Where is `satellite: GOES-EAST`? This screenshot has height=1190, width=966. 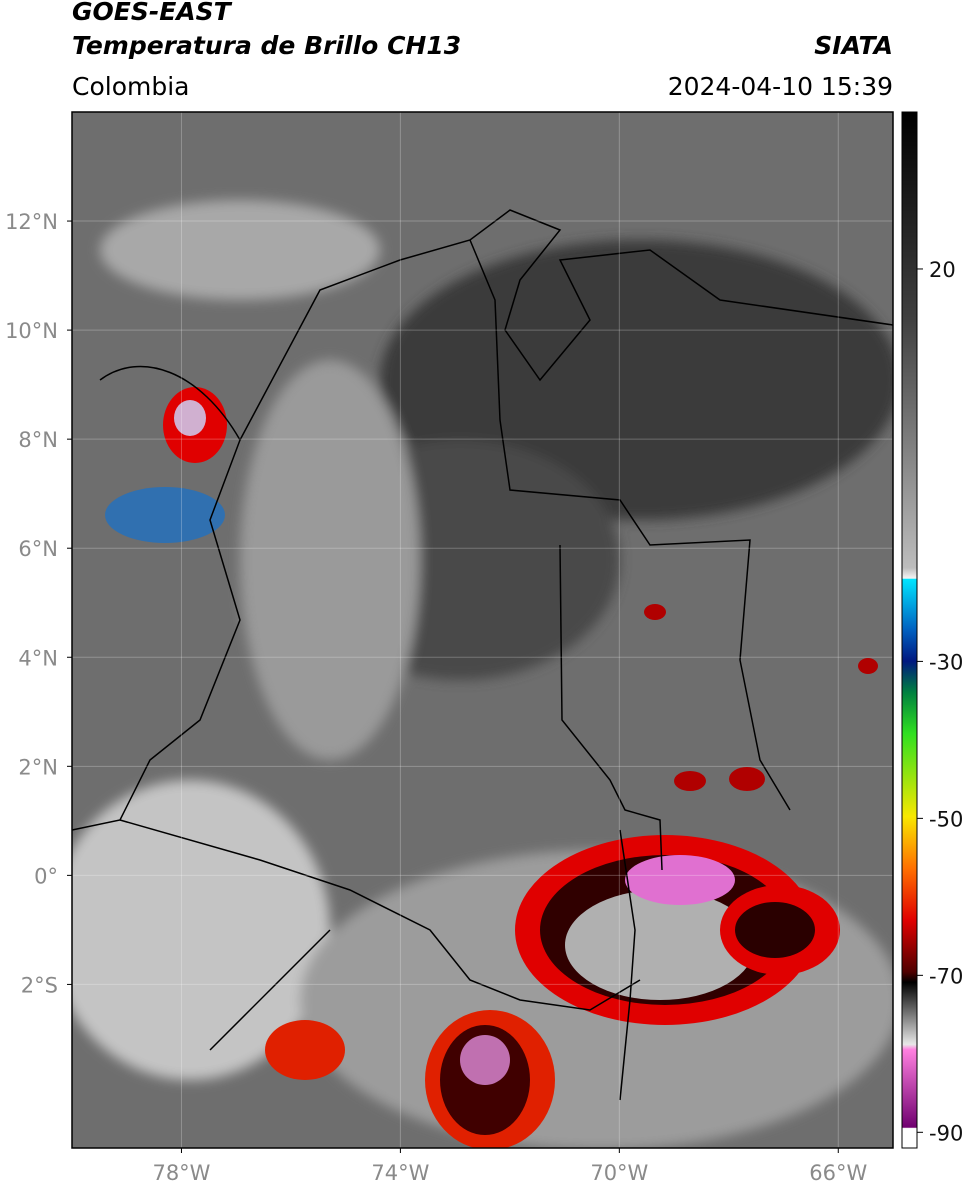 satellite: GOES-EAST is located at coordinates (152, 13).